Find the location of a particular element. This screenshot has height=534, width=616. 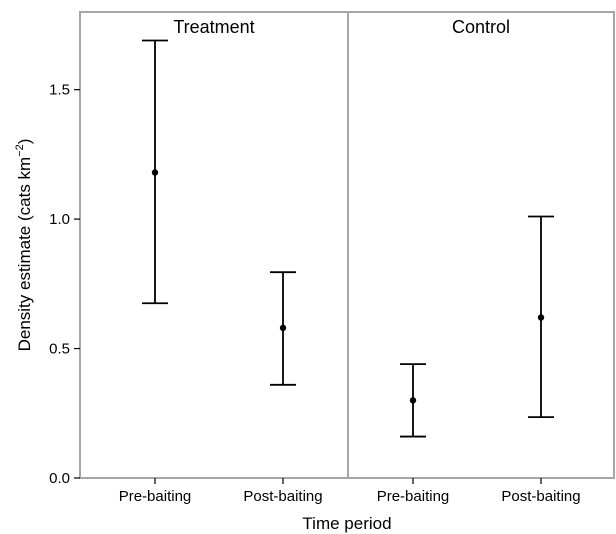

y-tick-label: 0.5 is located at coordinates (59, 349).